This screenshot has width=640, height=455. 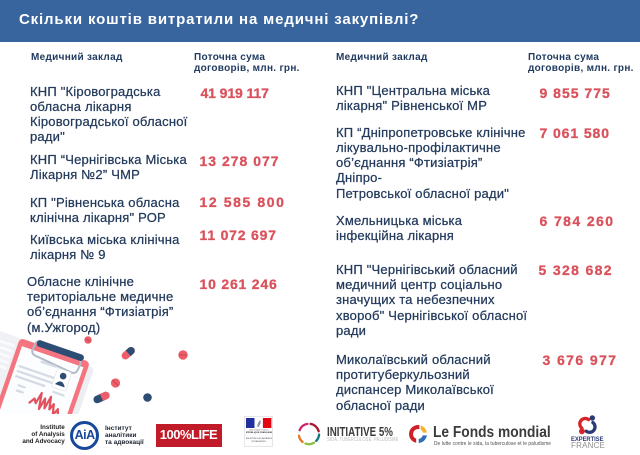 I want to click on svg-text: ÉTRANGÈRES, so click(x=259, y=441).